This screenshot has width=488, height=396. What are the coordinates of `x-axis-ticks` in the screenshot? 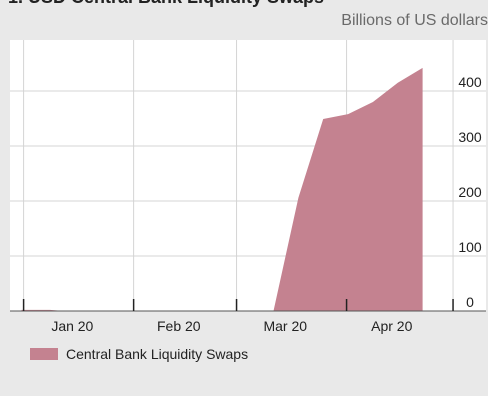 It's located at (238, 305).